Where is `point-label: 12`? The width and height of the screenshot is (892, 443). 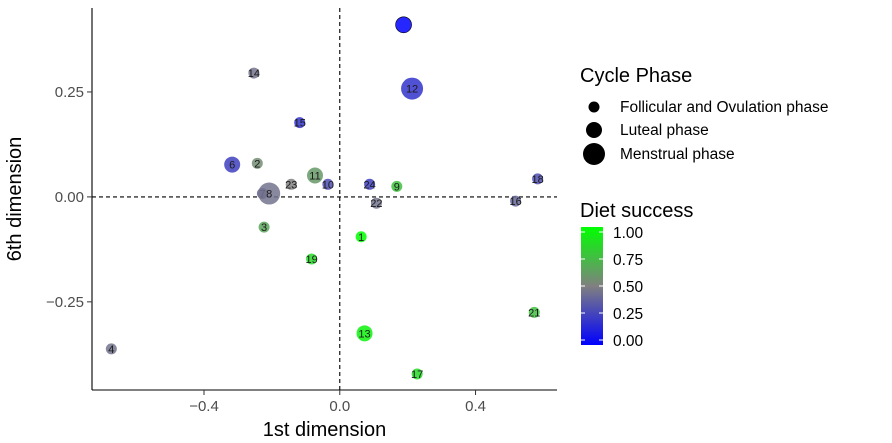 point-label: 12 is located at coordinates (412, 90).